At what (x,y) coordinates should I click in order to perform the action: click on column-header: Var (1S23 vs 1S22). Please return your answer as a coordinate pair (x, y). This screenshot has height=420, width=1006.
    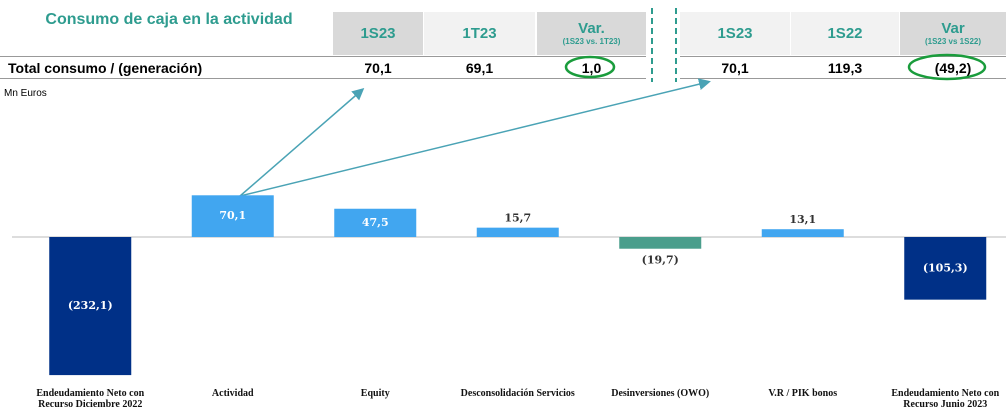
    Looking at the image, I should click on (953, 33).